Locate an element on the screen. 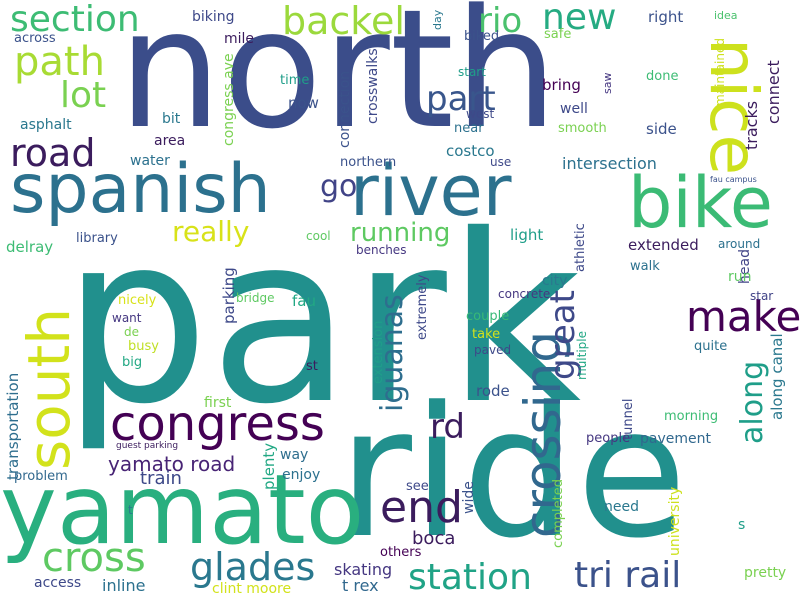  word: train is located at coordinates (161, 478).